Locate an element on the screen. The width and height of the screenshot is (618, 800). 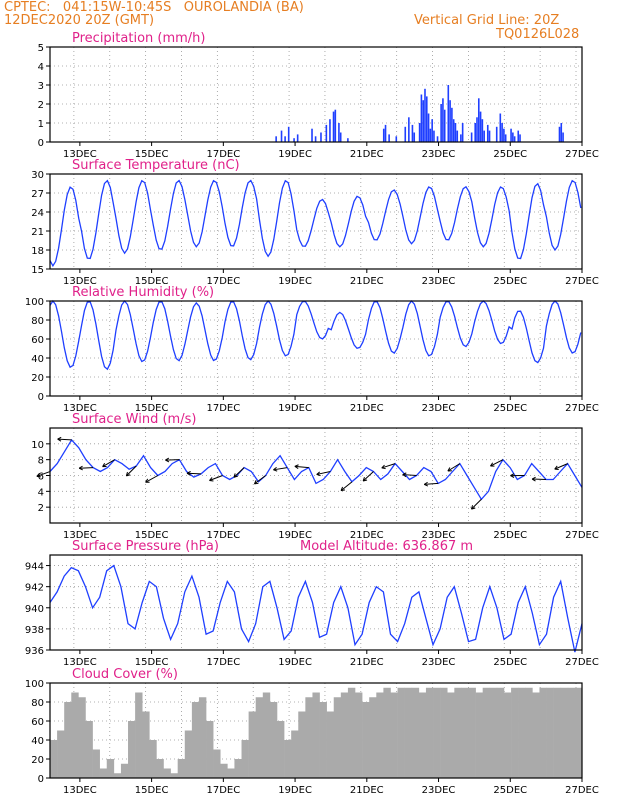
y-tick-label: 10 is located at coordinates (37, 445).